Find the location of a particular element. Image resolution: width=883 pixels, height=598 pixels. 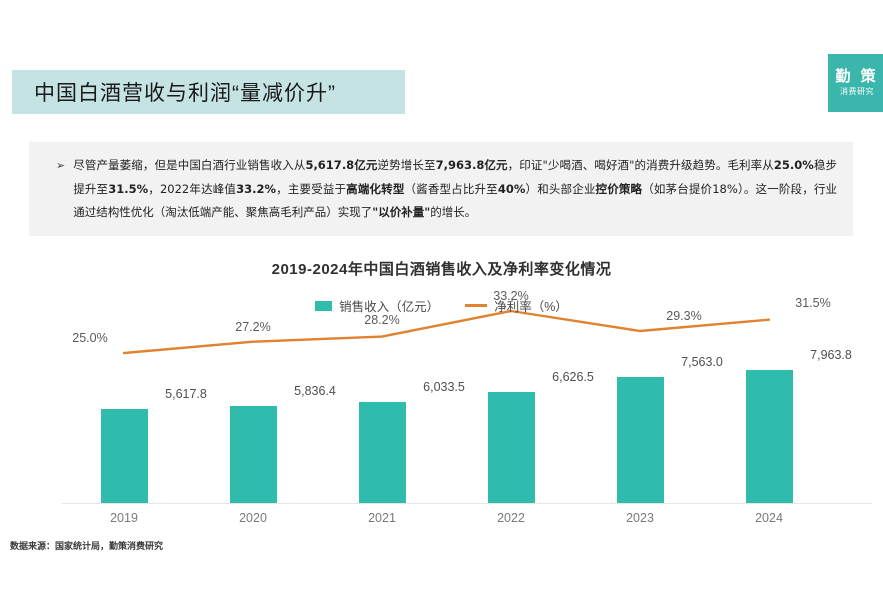

chart-bar-label: 5,836.4 is located at coordinates (315, 390).